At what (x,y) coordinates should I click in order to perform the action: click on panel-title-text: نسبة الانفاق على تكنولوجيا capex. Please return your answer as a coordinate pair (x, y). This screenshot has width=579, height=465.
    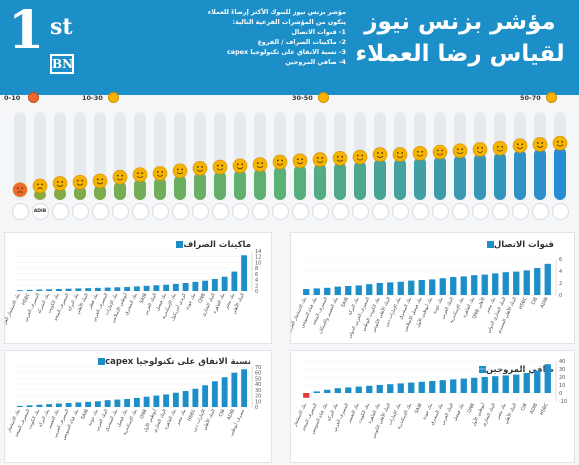
    Looking at the image, I should click on (178, 362).